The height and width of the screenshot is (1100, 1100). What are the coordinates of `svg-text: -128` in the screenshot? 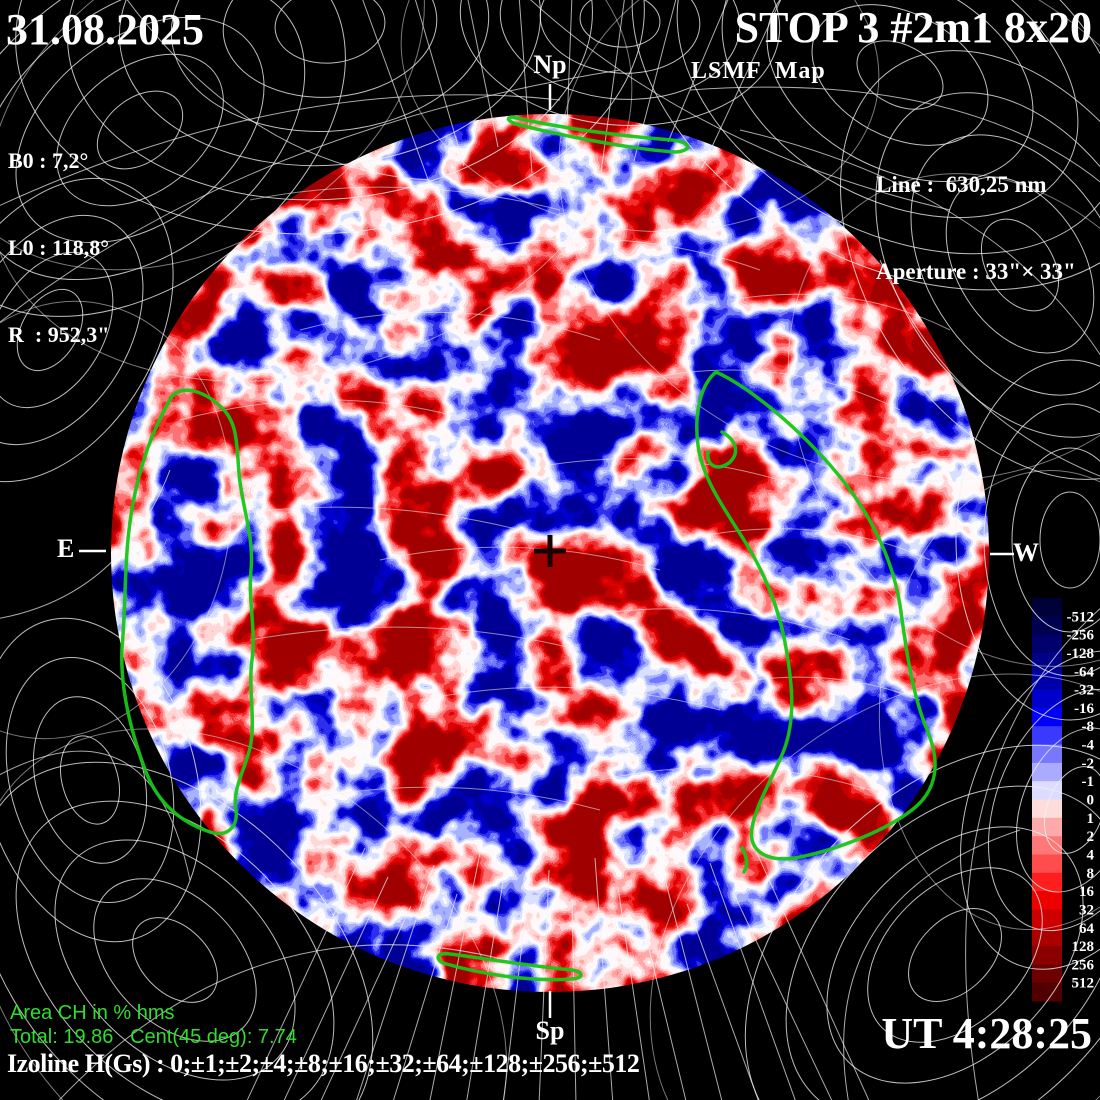 It's located at (1081, 654).